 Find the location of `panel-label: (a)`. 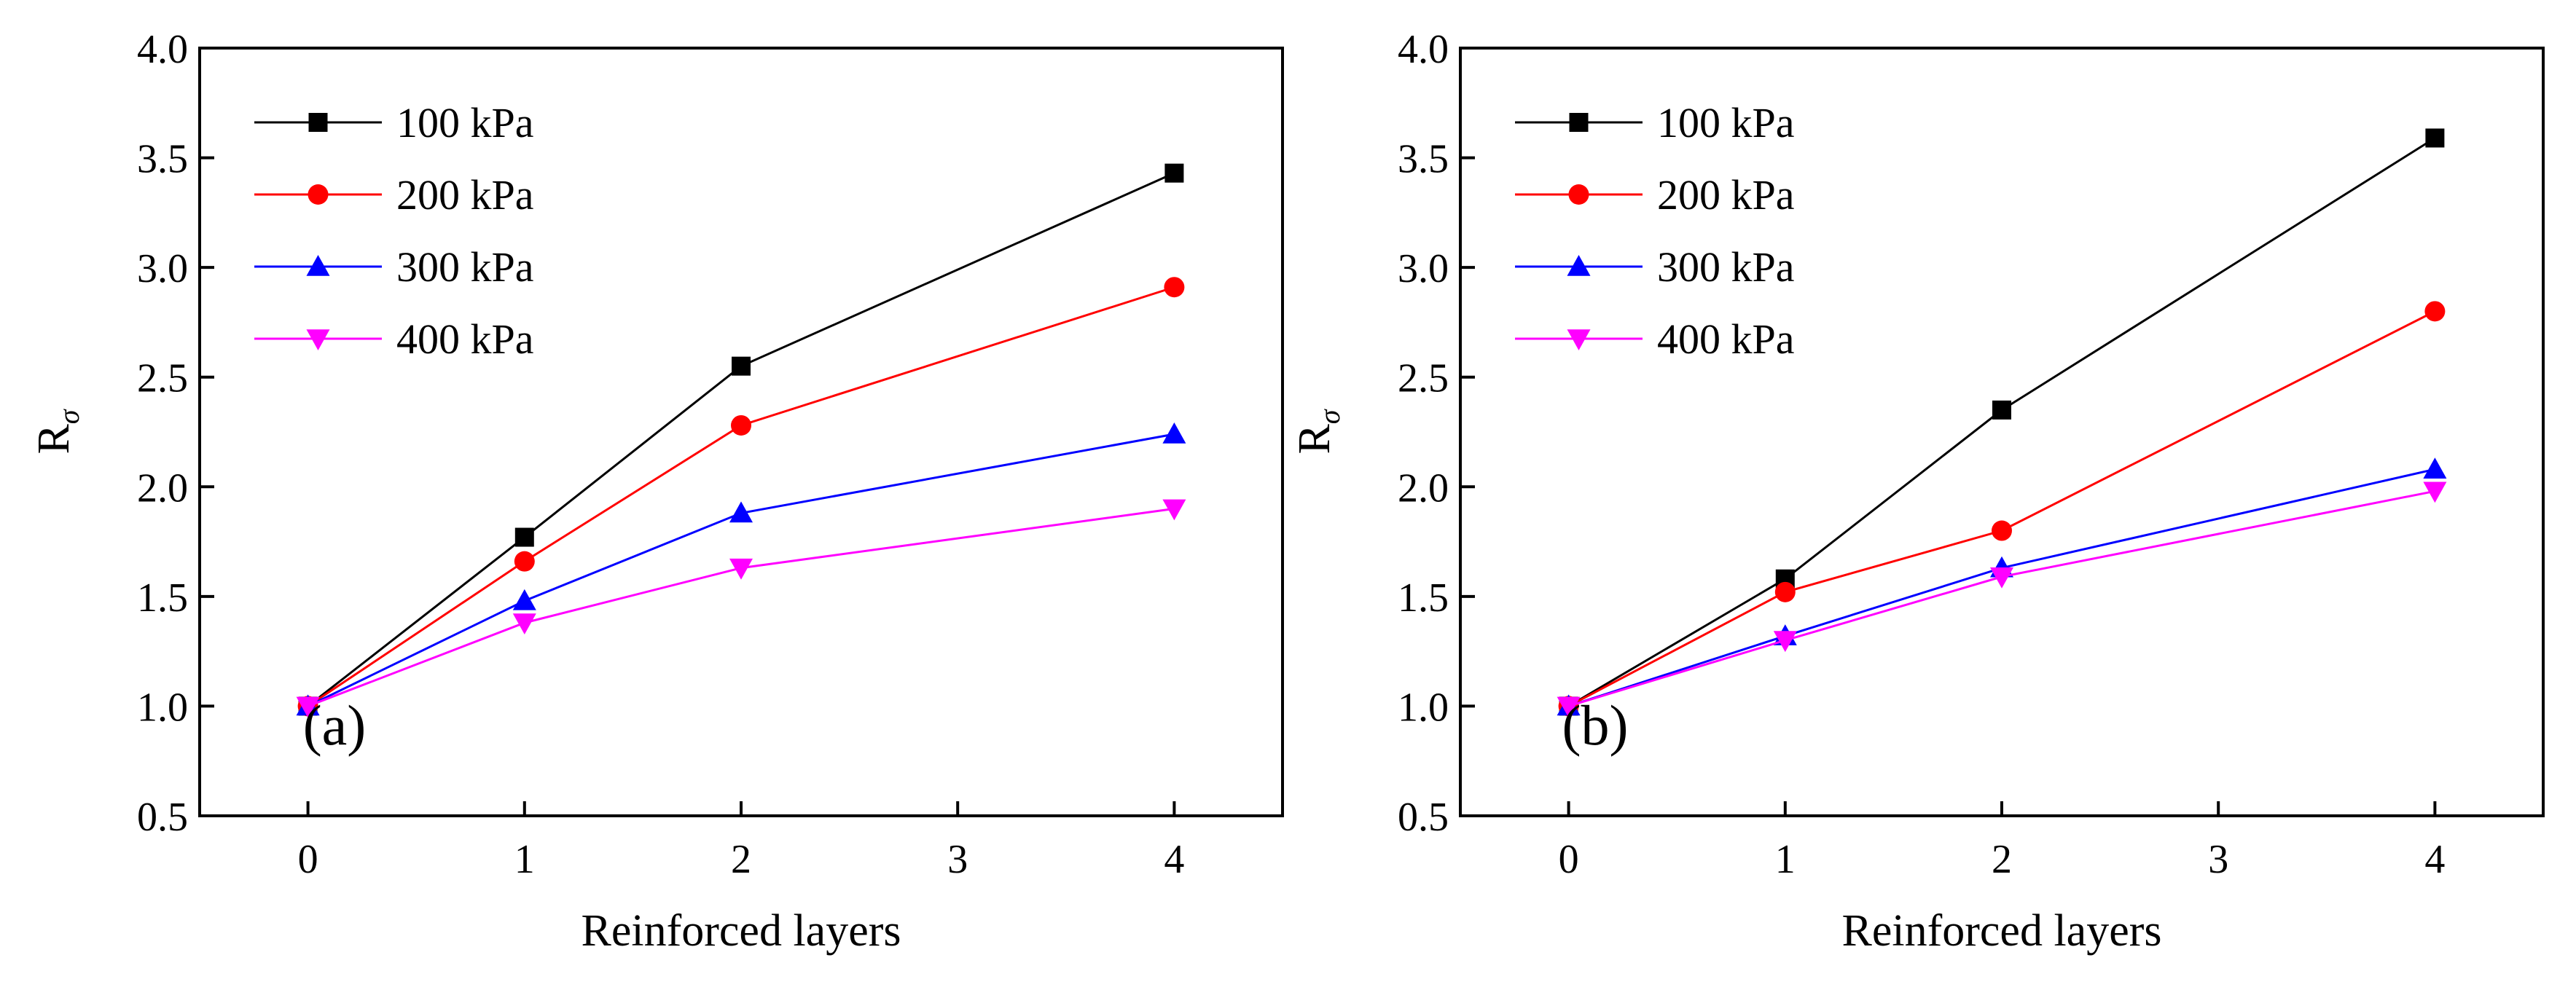

panel-label: (a) is located at coordinates (335, 725).